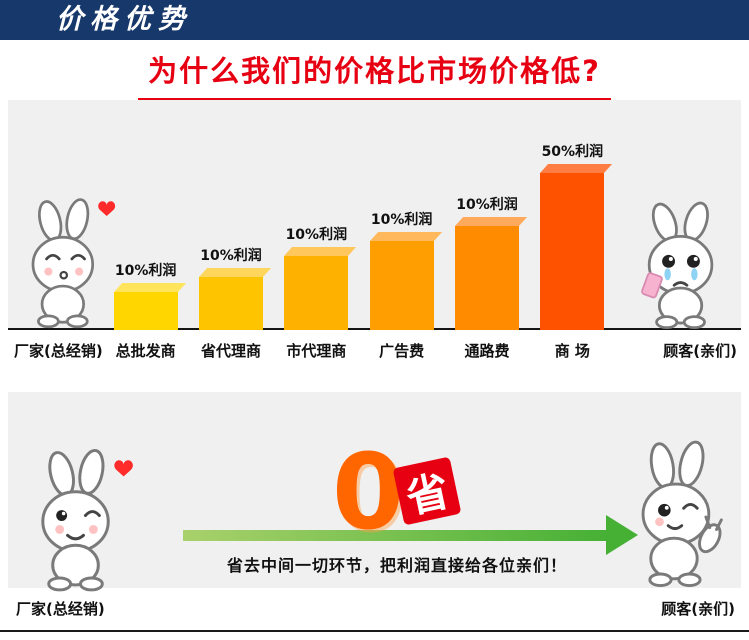 The height and width of the screenshot is (640, 749). Describe the element at coordinates (396, 565) in the screenshot. I see `direct-supply-caption: 省去中间一切环节，把利润直接给各位亲们！` at that location.